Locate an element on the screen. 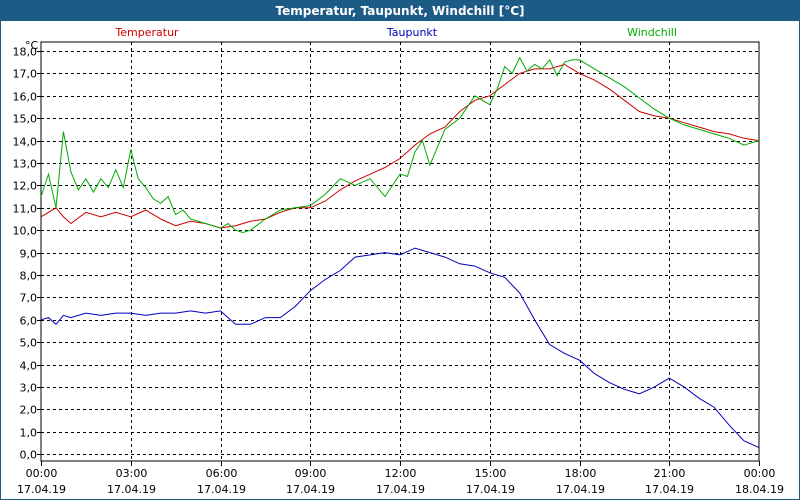 The height and width of the screenshot is (500, 800). y-tick-label: 5,0 is located at coordinates (29, 343).